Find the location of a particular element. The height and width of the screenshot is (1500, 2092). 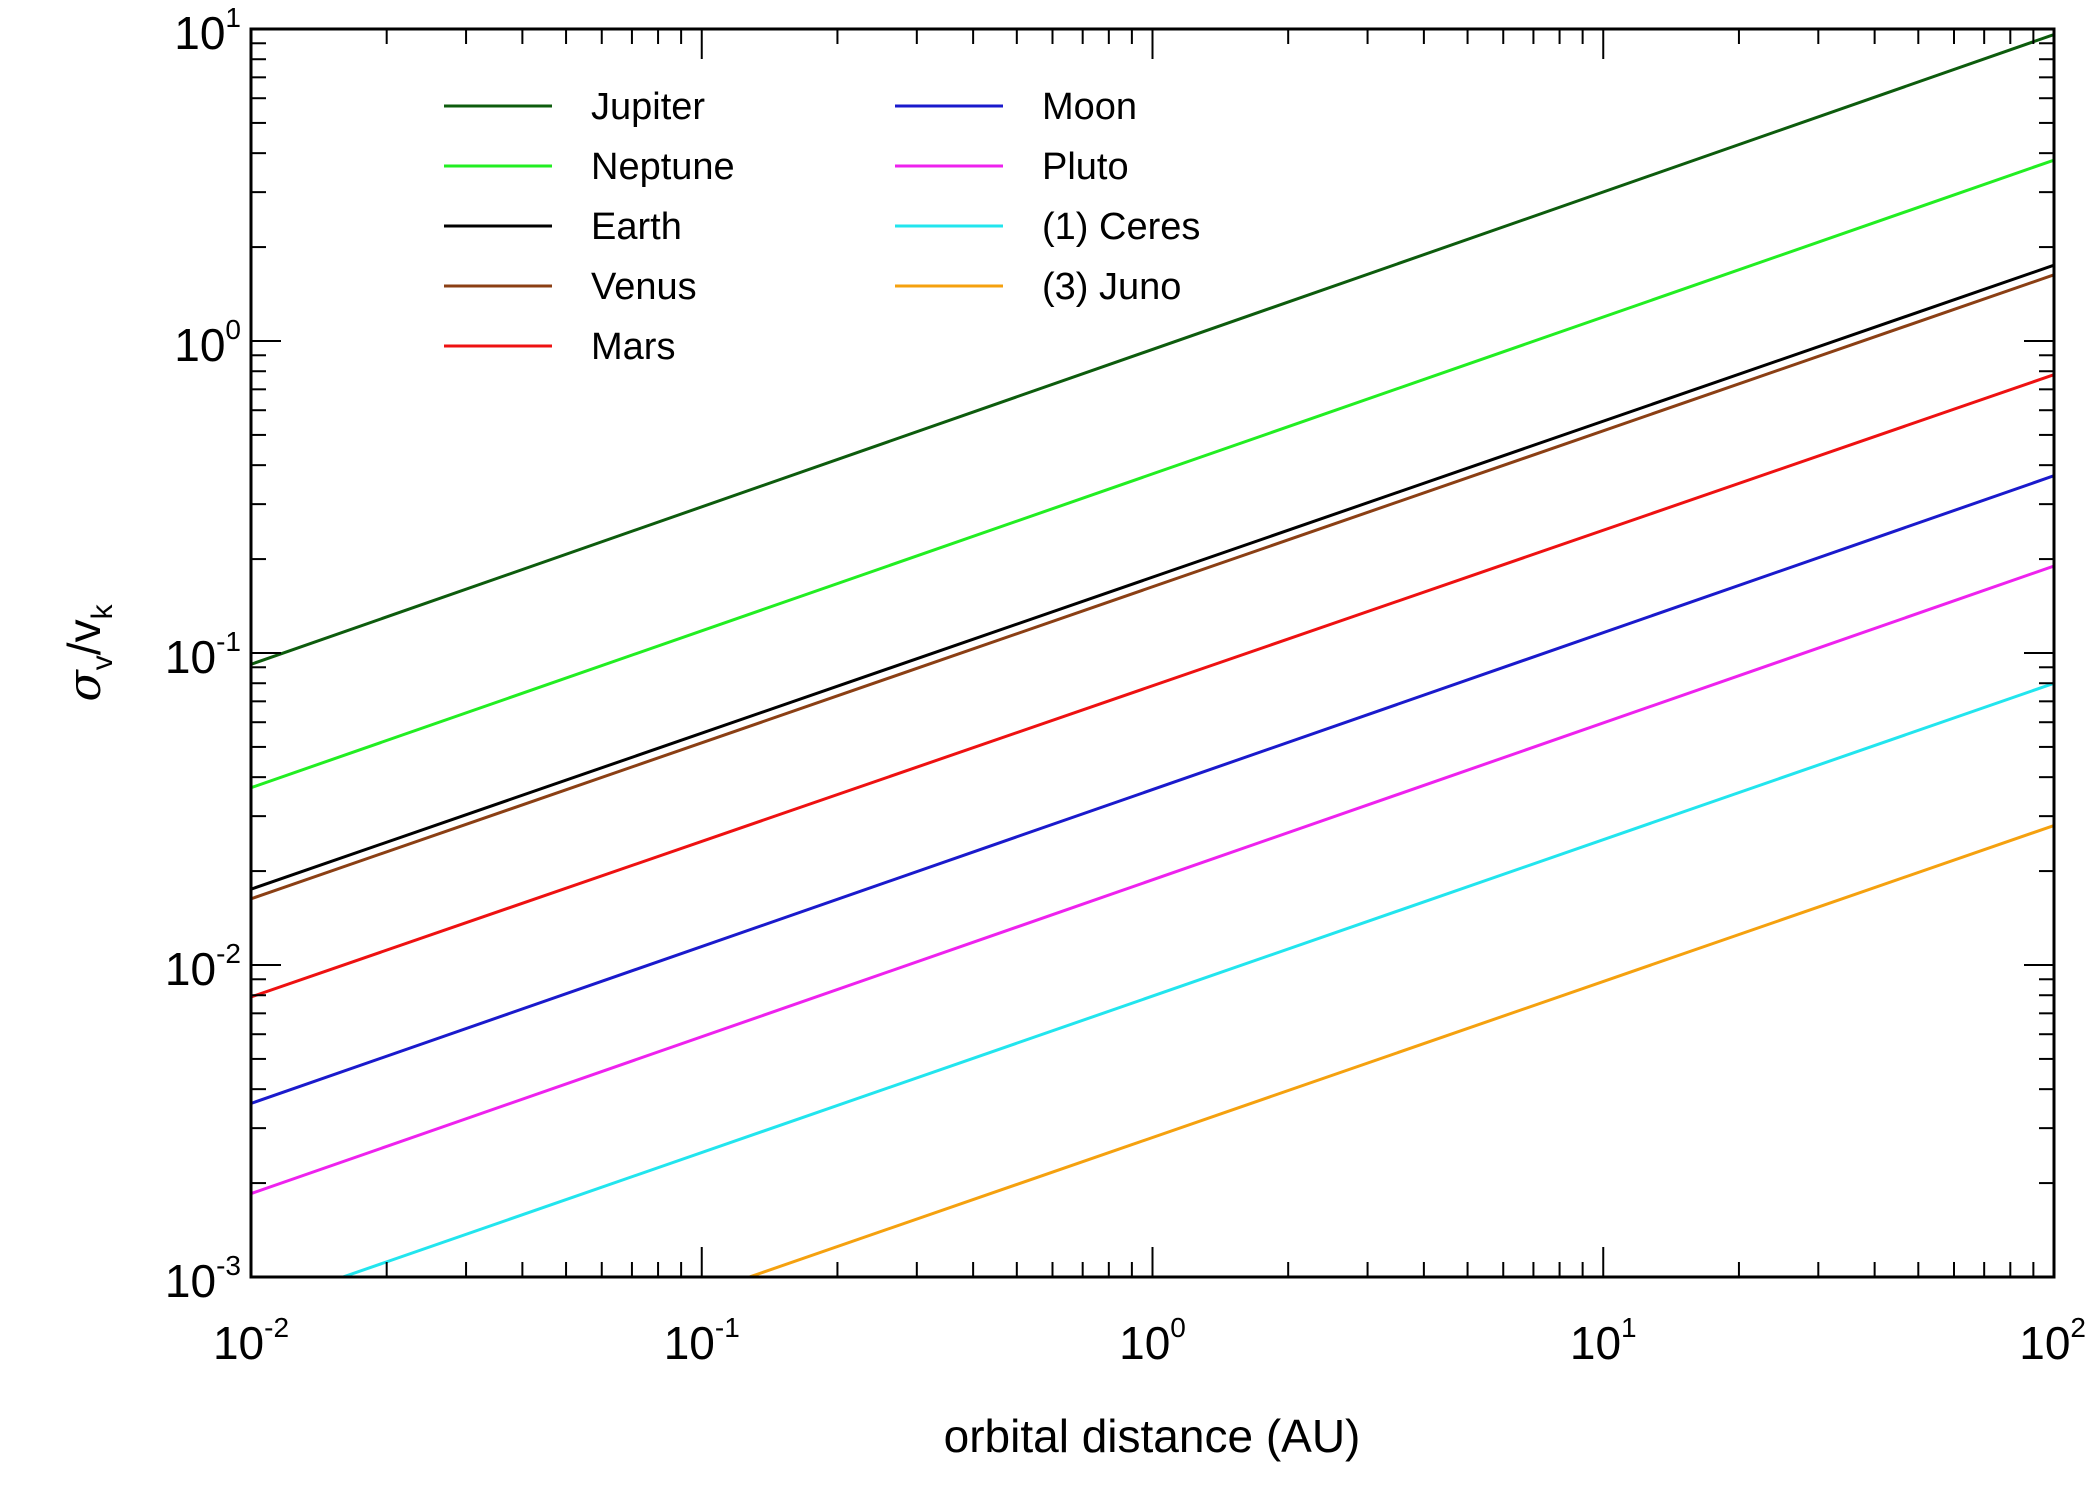

x-tick-label: 10⁻² is located at coordinates (251, 1340).